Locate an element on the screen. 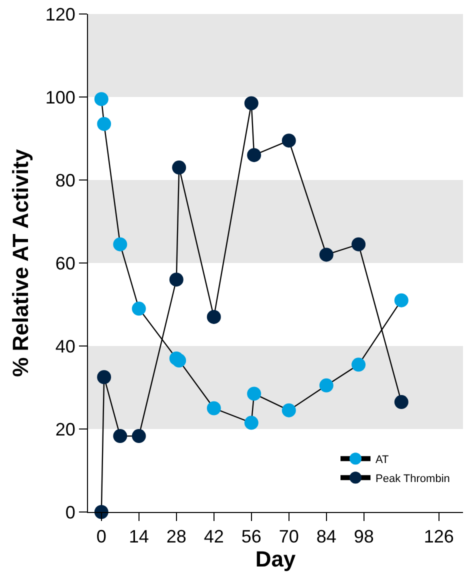 This screenshot has height=582, width=465. y-axis-title: % Relative AT Activity is located at coordinates (21, 262).